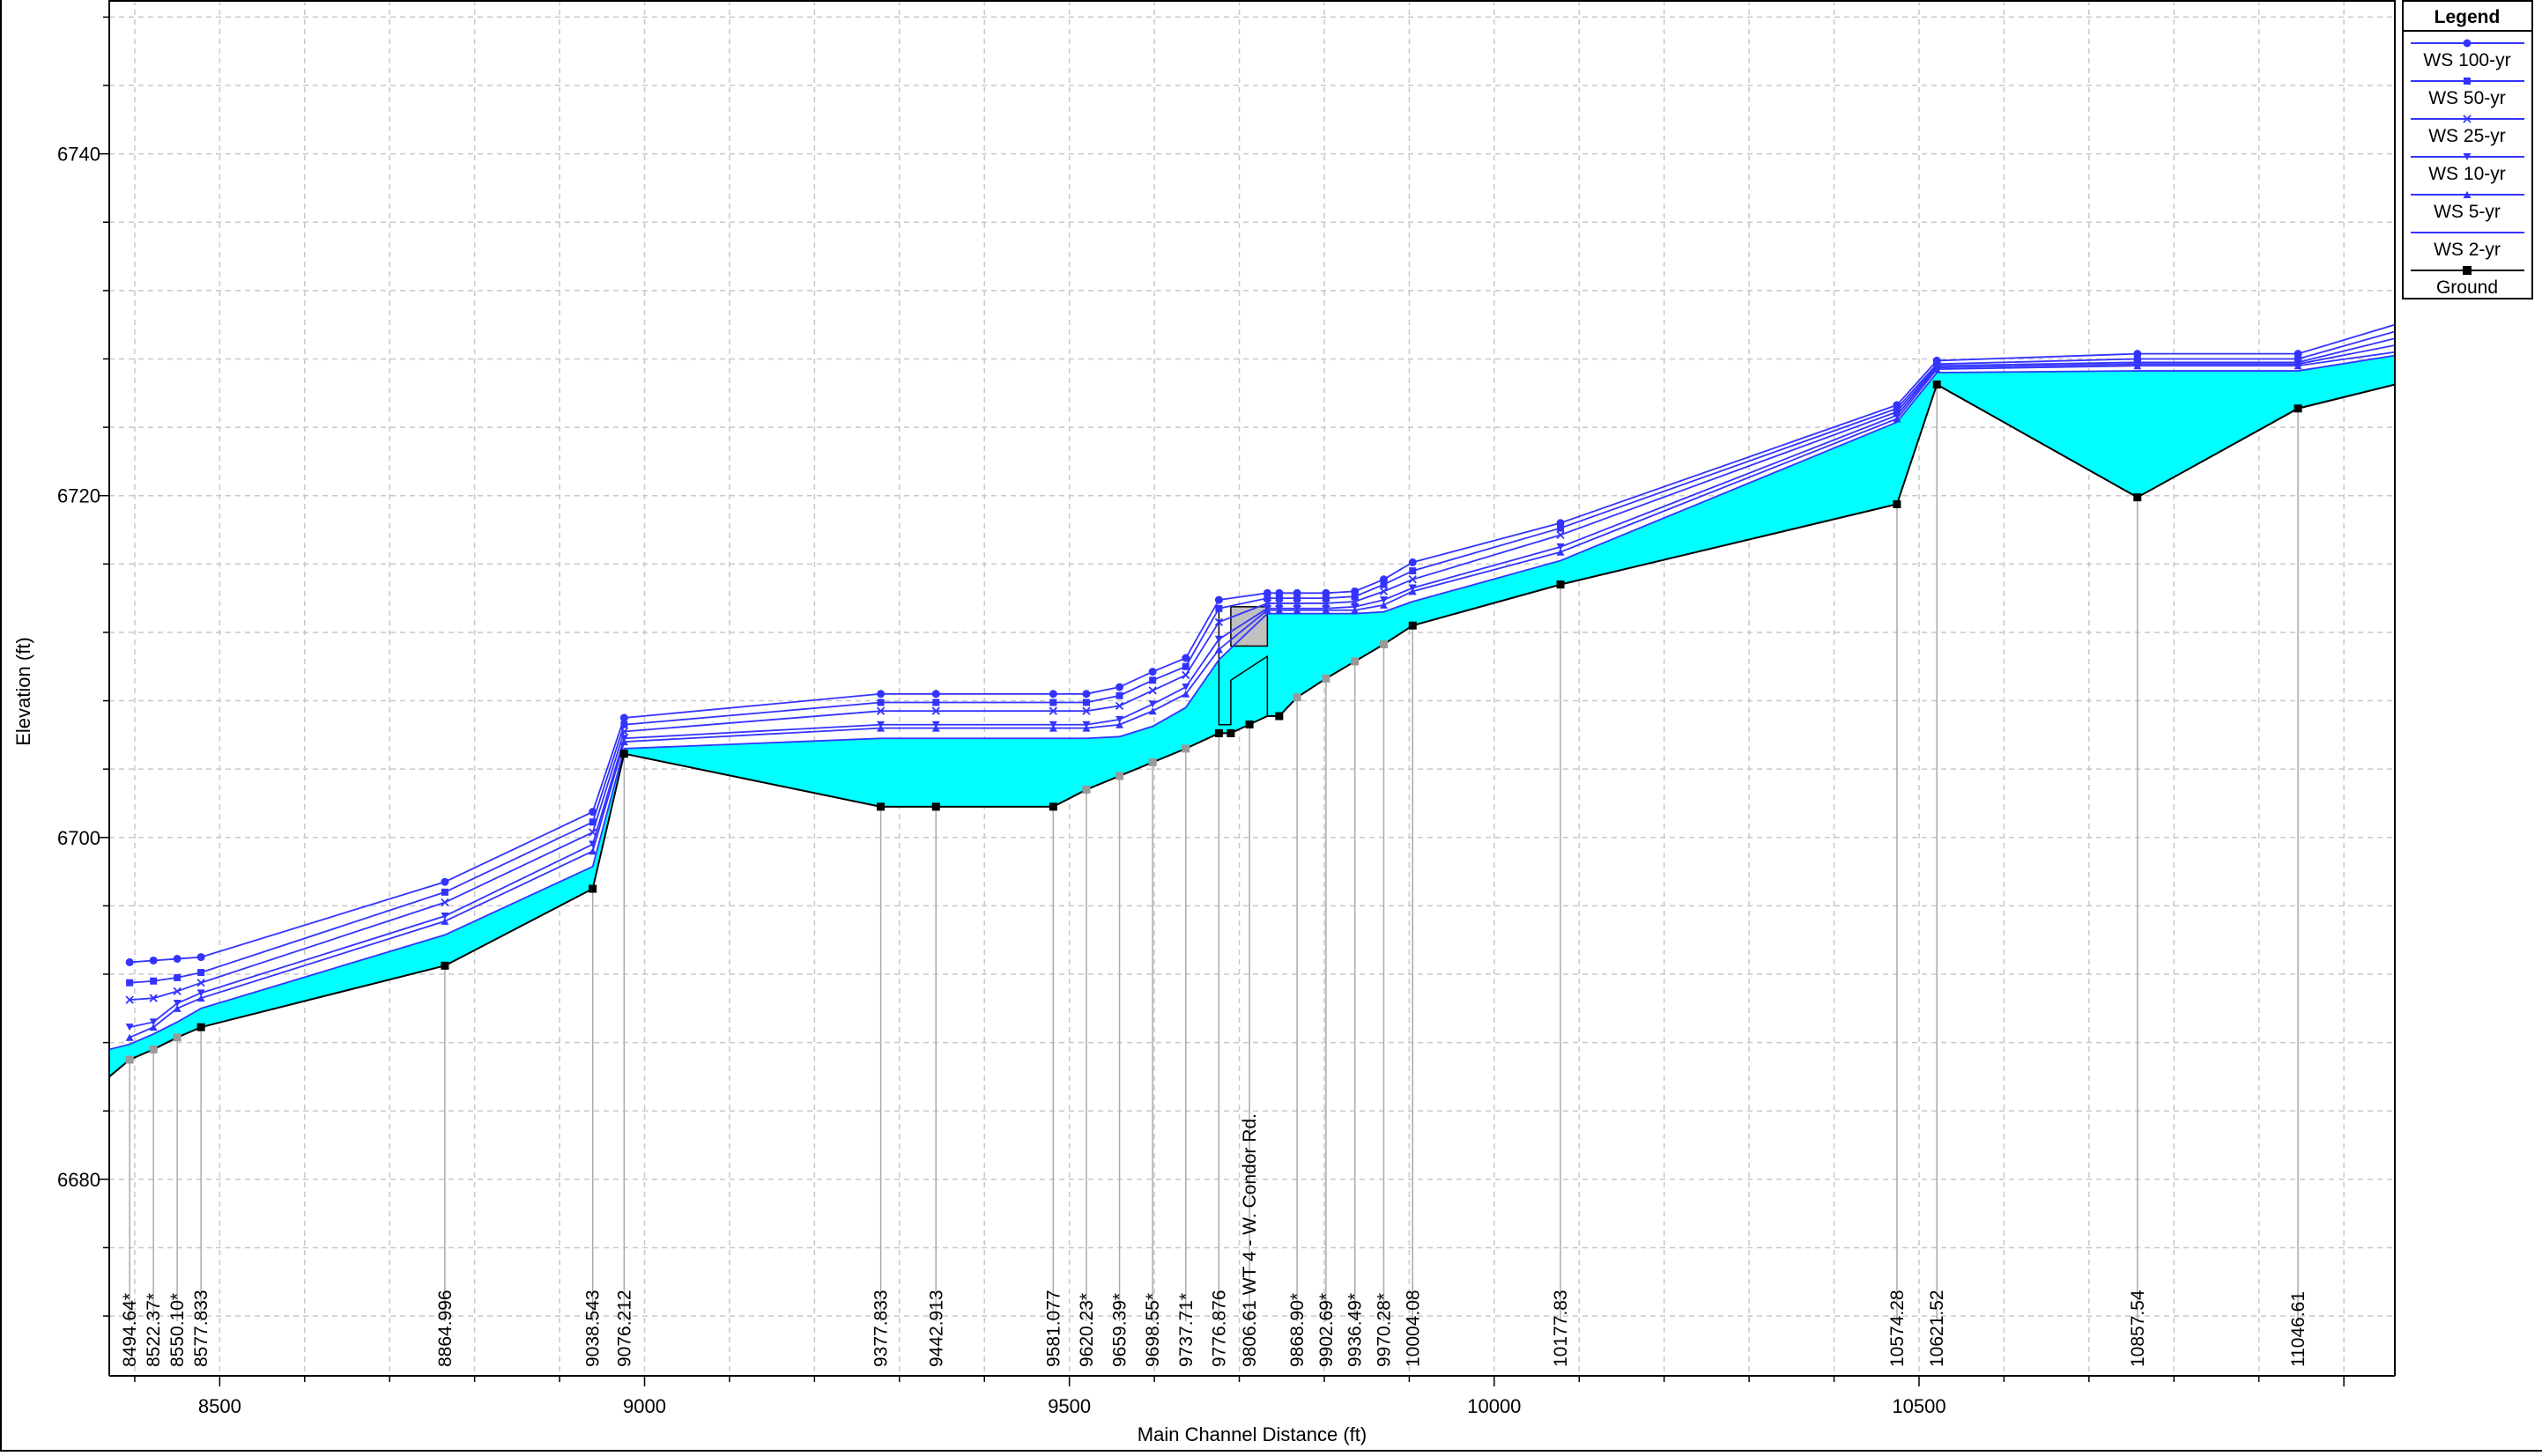  What do you see at coordinates (1919, 1406) in the screenshot?
I see `x-tick-label: 10500` at bounding box center [1919, 1406].